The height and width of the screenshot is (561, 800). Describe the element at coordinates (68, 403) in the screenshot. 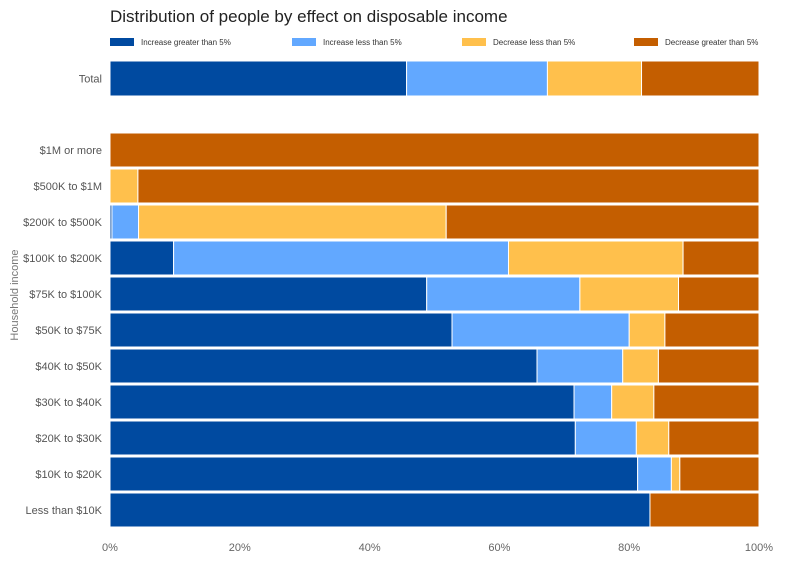

I see `bar-row-7-label: $30K to $40K` at that location.